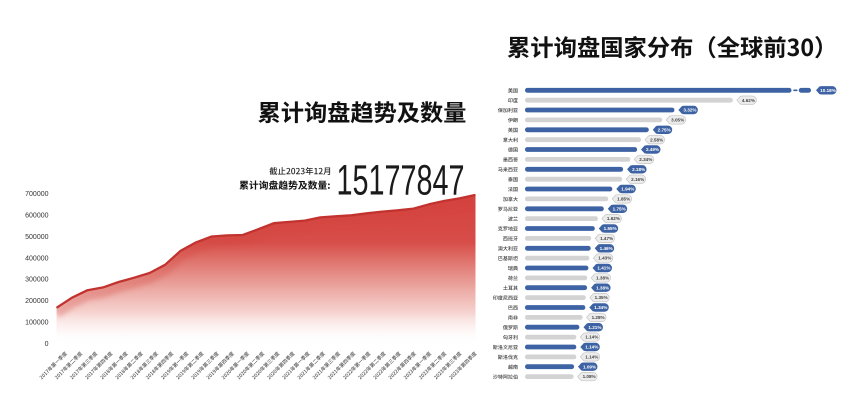  I want to click on svg-text: 2.49%, so click(652, 149).